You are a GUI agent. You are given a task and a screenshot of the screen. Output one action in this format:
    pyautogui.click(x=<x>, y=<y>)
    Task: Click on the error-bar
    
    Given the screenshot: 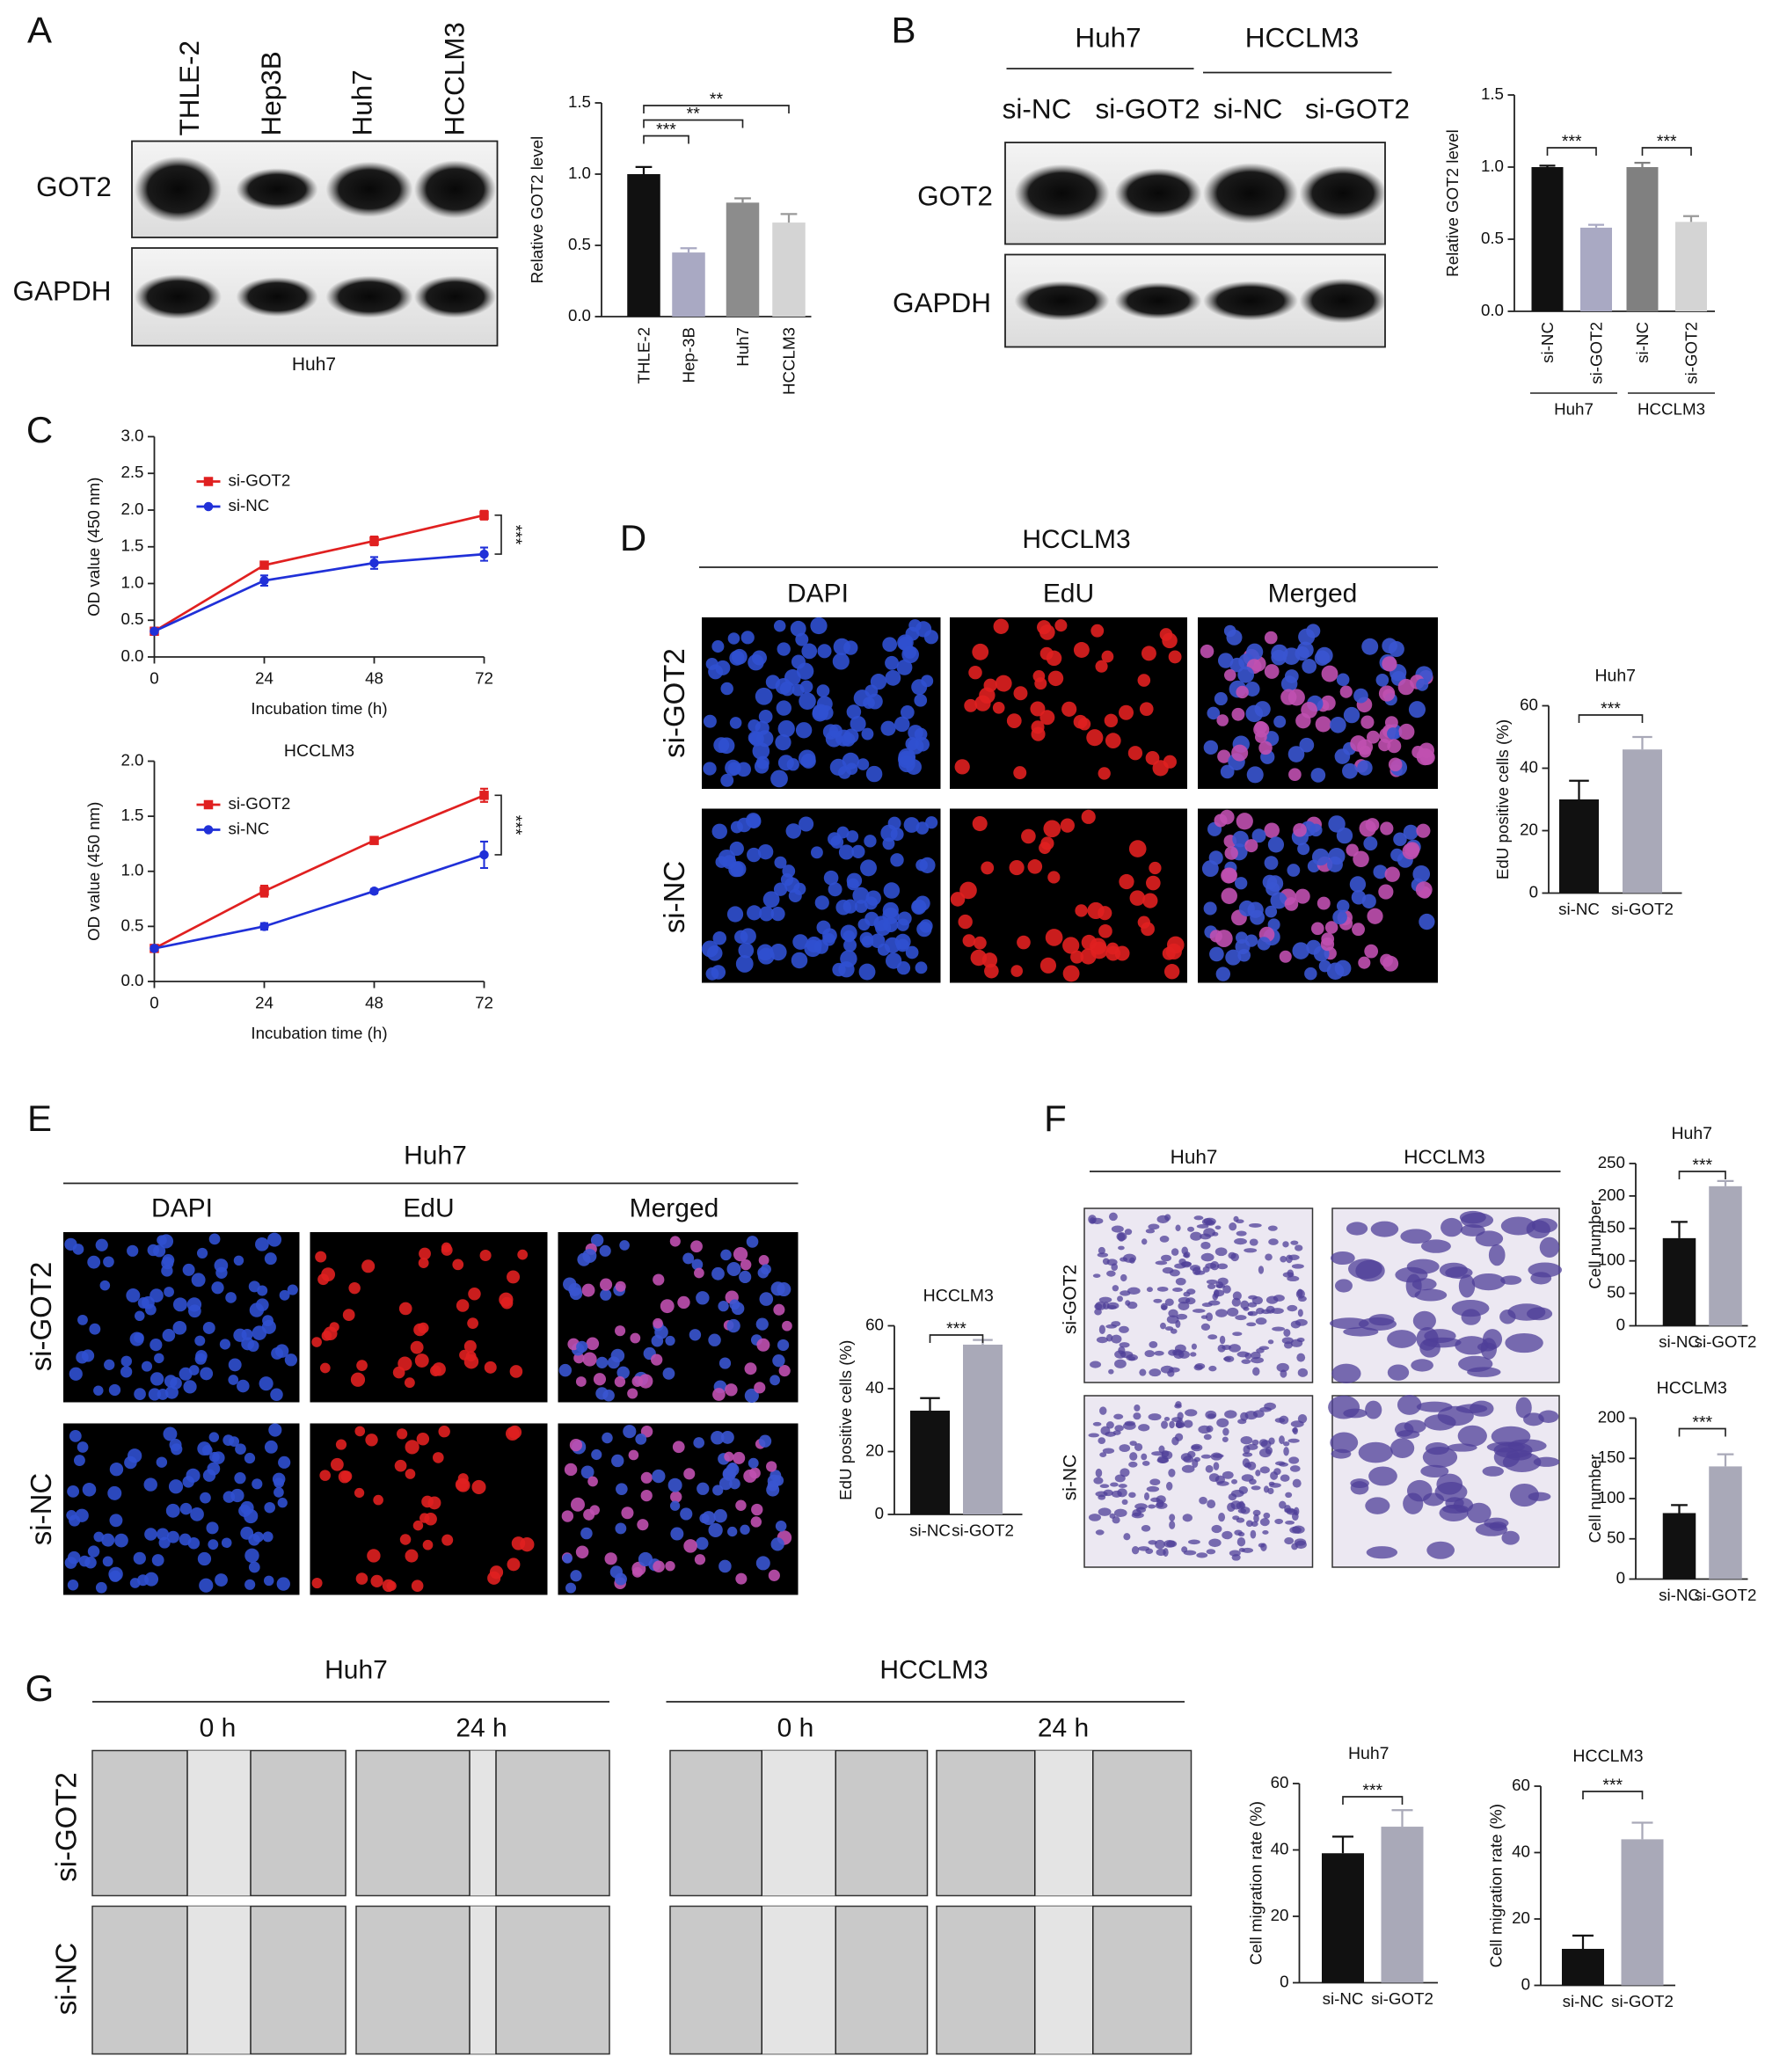 What is the action you would take?
    pyautogui.click(x=1595, y=226)
    